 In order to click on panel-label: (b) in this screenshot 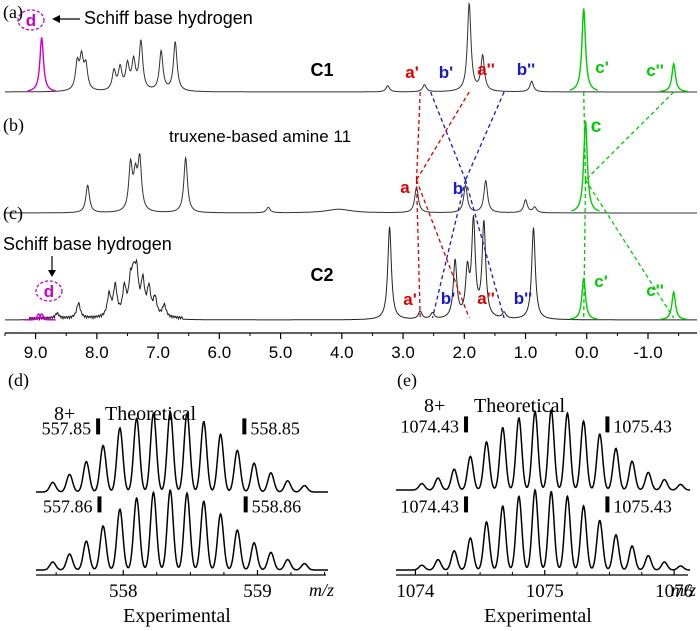, I will do `click(13, 125)`.